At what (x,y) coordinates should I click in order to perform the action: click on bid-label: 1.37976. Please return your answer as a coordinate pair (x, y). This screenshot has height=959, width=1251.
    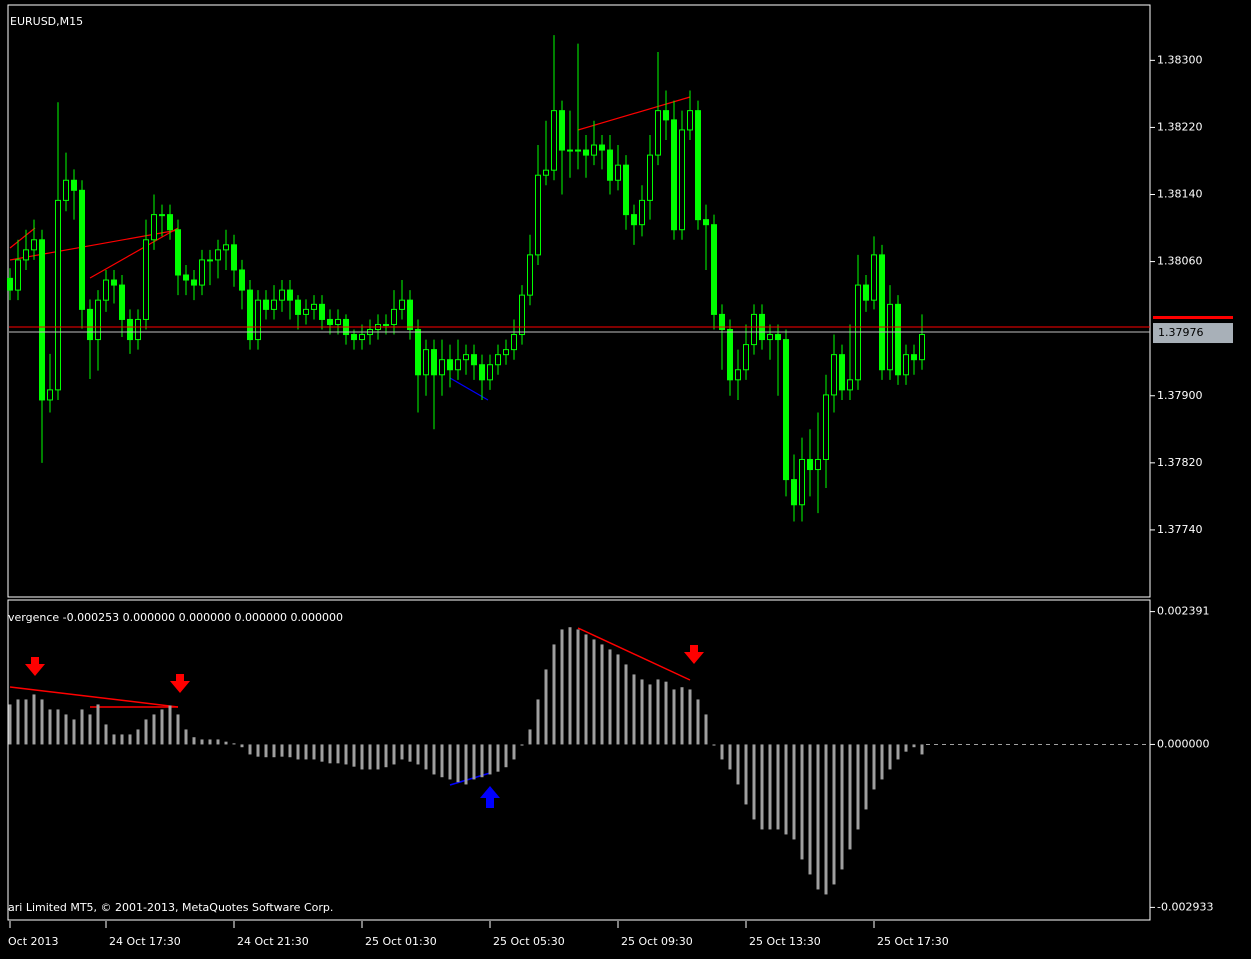
    Looking at the image, I should click on (1181, 332).